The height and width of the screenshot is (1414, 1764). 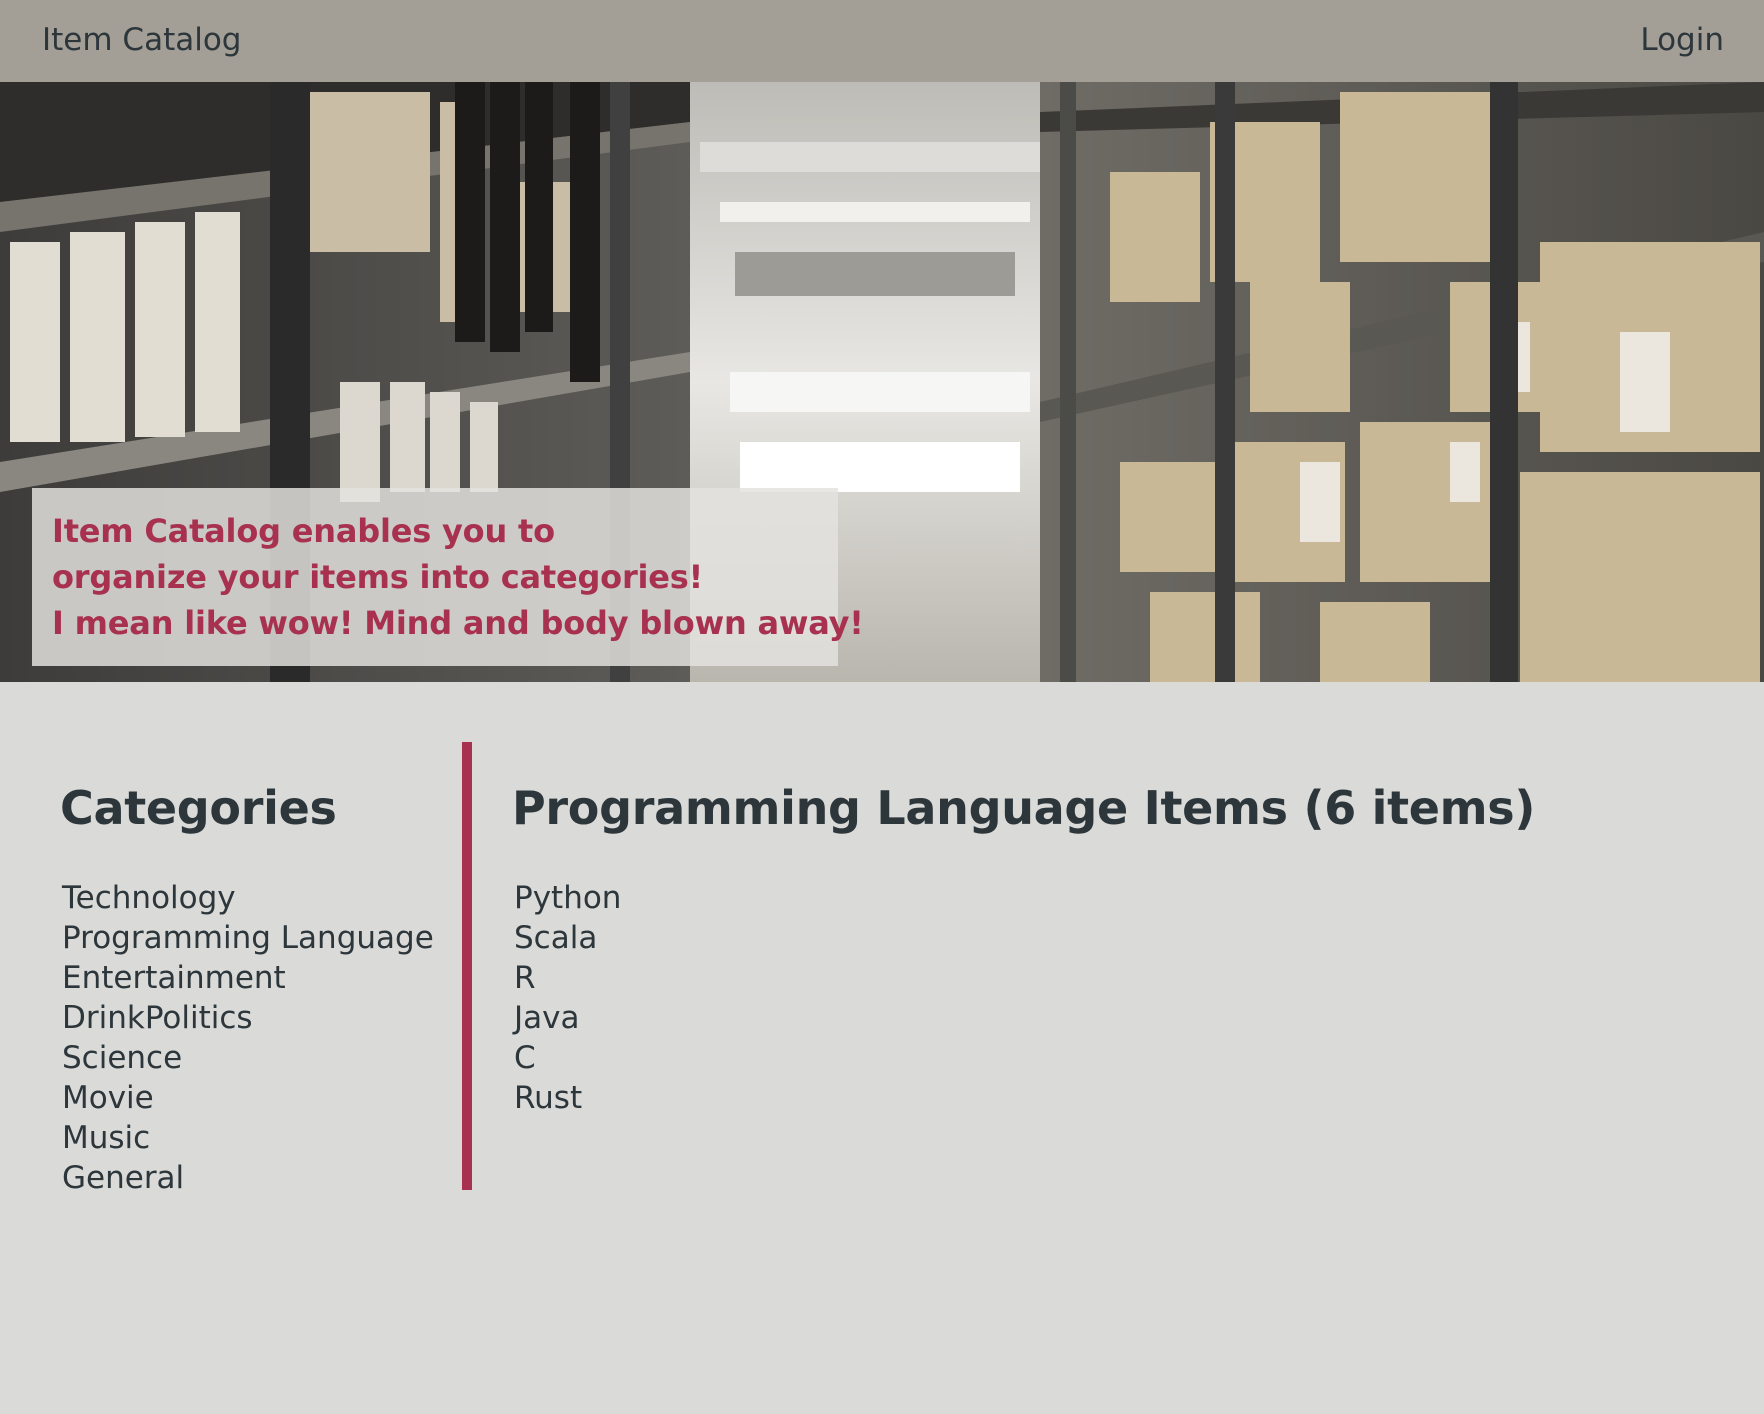 I want to click on navbar: Item Catalog Login, so click(x=882, y=41).